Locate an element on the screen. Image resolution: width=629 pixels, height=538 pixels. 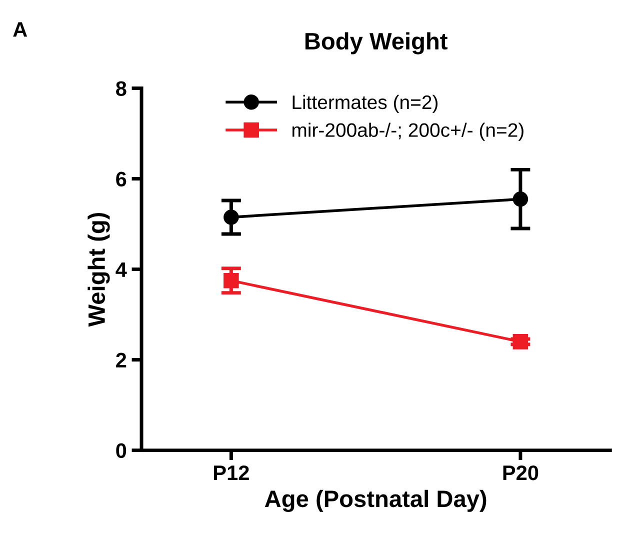
chart-title: Body Weight is located at coordinates (376, 43).